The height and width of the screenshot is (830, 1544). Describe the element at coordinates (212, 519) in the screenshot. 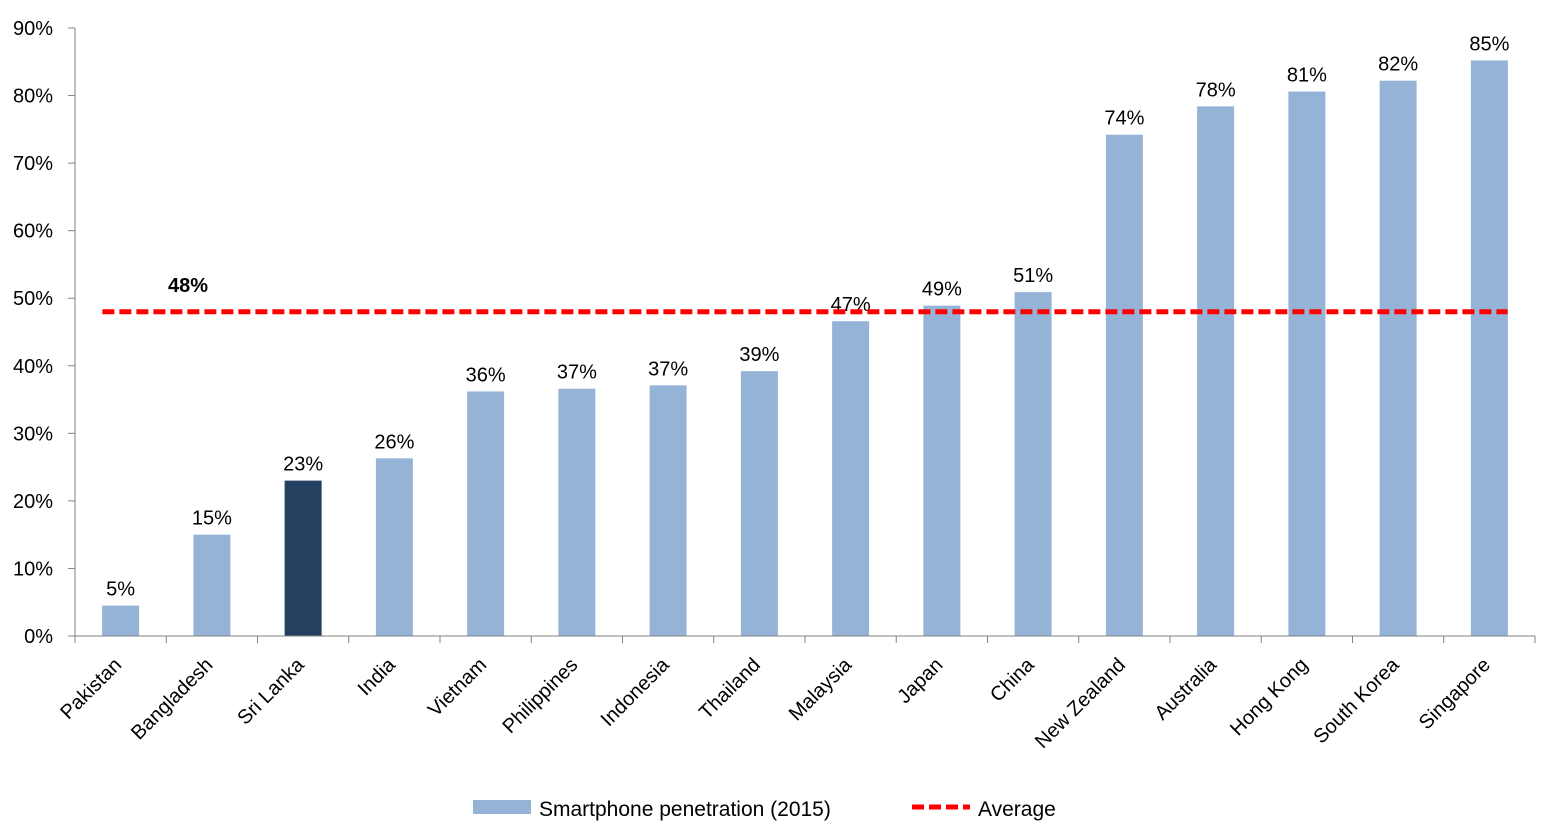

I see `bar-data-label: 15%` at that location.